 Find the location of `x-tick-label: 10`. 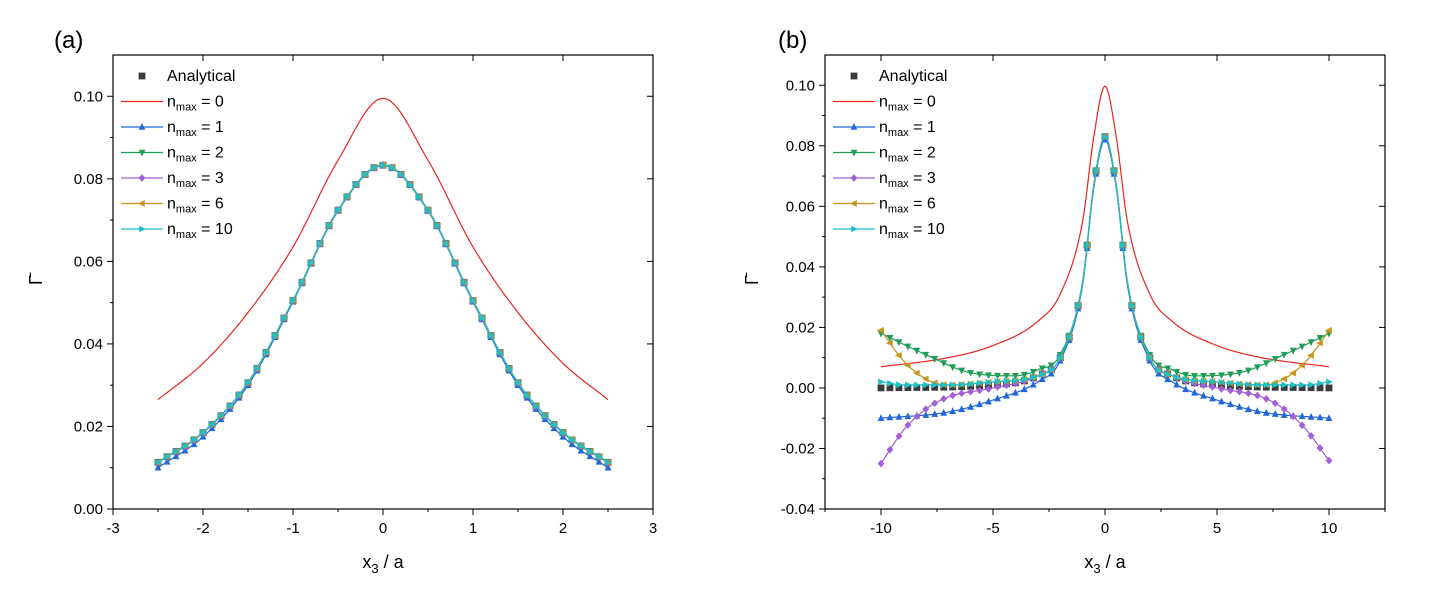

x-tick-label: 10 is located at coordinates (1329, 528).